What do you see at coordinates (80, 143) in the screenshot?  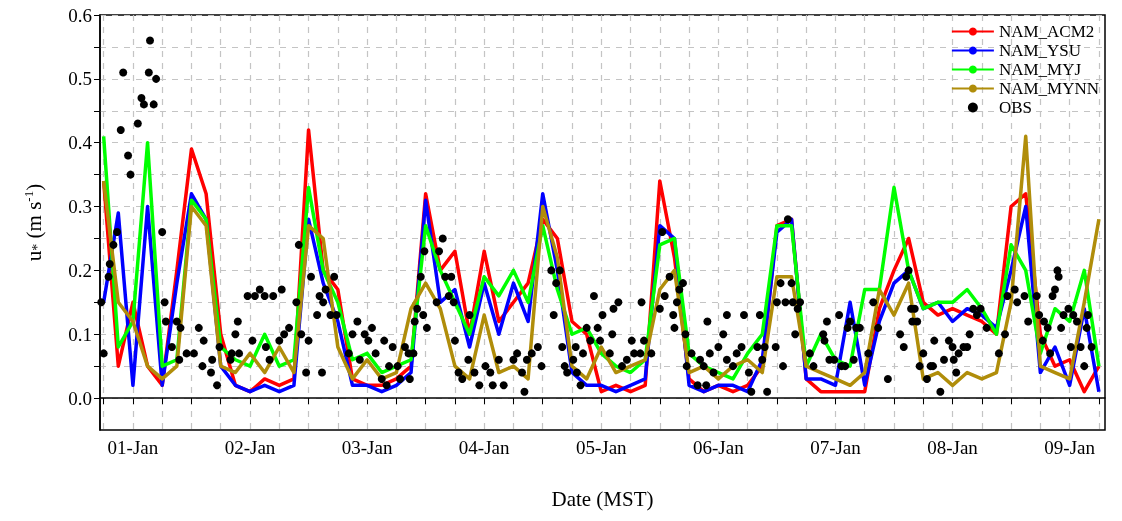 I see `y-tick-label: 0.4` at bounding box center [80, 143].